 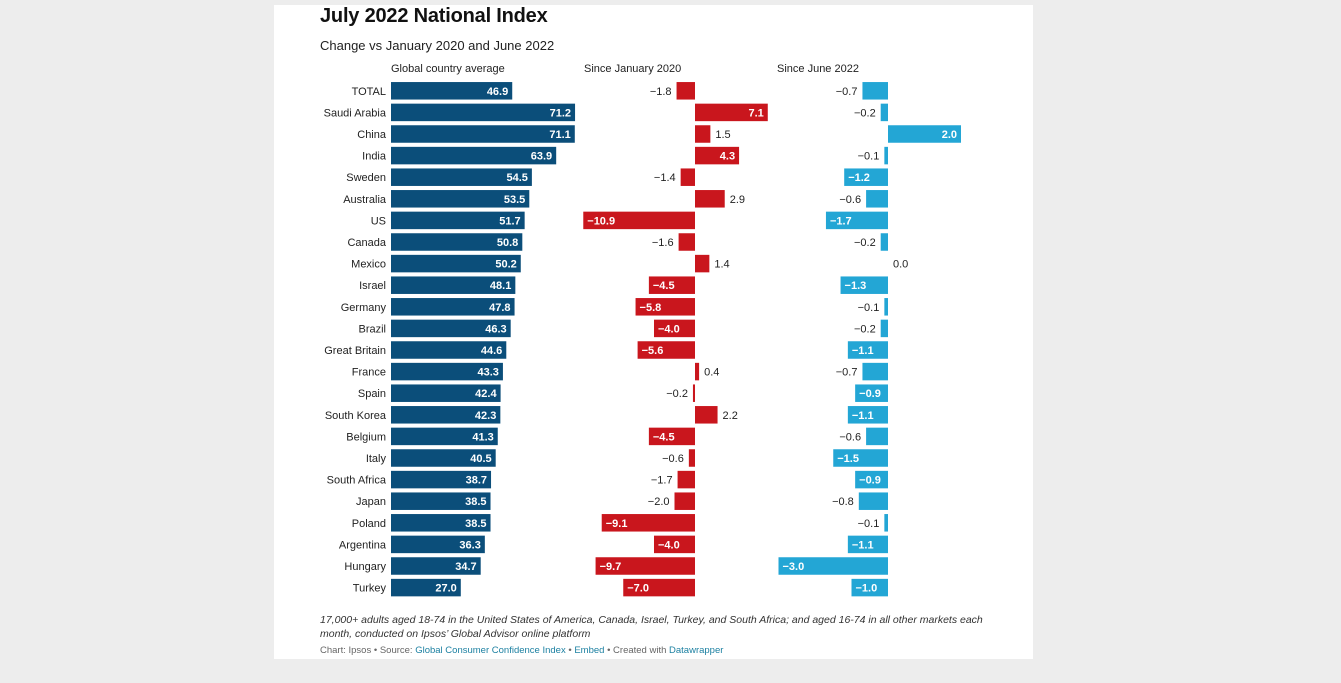 What do you see at coordinates (364, 308) in the screenshot?
I see `category-label-germany: Germany` at bounding box center [364, 308].